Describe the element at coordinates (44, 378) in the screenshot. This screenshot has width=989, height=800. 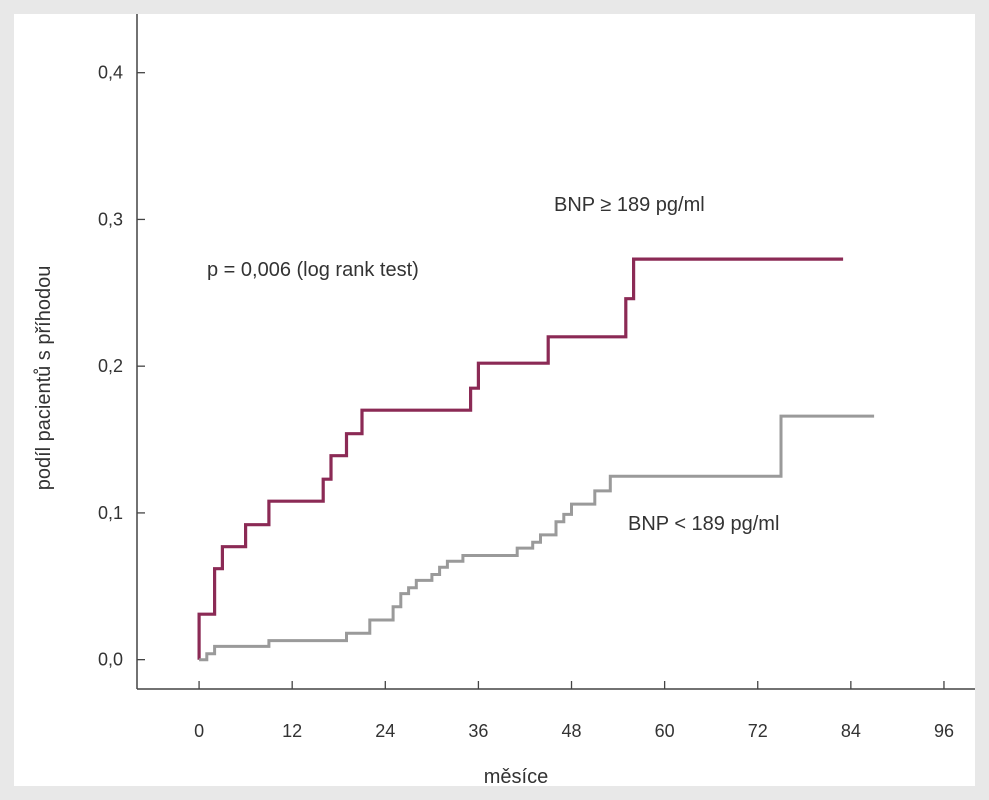
I see `y-axis-title: podíl pacientů s příhodou` at that location.